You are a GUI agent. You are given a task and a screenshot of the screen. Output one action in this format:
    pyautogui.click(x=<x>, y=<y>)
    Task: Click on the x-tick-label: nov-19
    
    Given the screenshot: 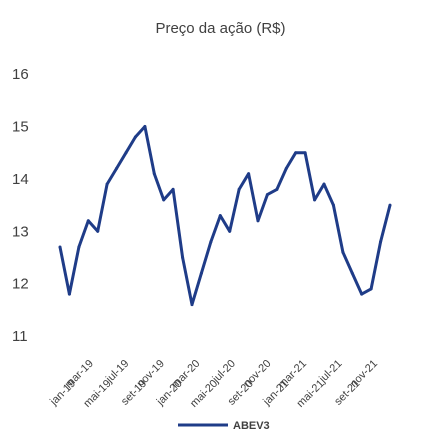 What is the action you would take?
    pyautogui.click(x=151, y=374)
    